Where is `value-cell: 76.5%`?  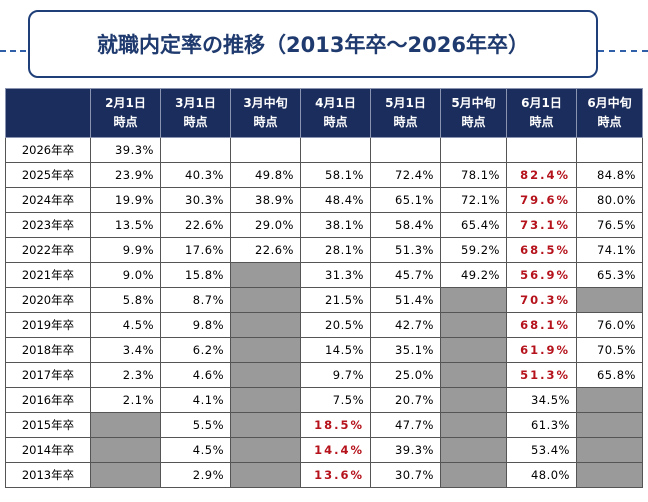
value-cell: 76.5% is located at coordinates (609, 225).